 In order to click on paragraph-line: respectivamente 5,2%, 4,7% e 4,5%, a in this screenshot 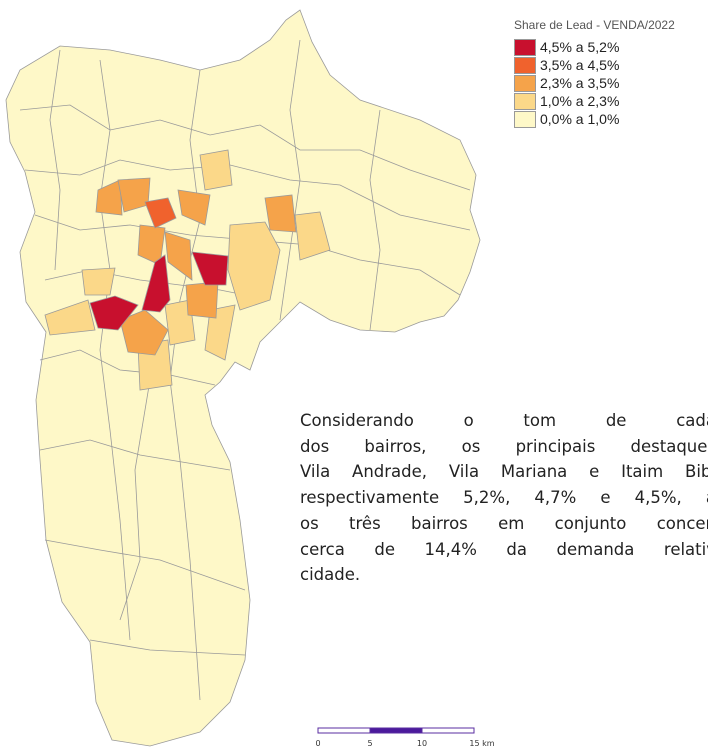, I will do `click(504, 498)`.